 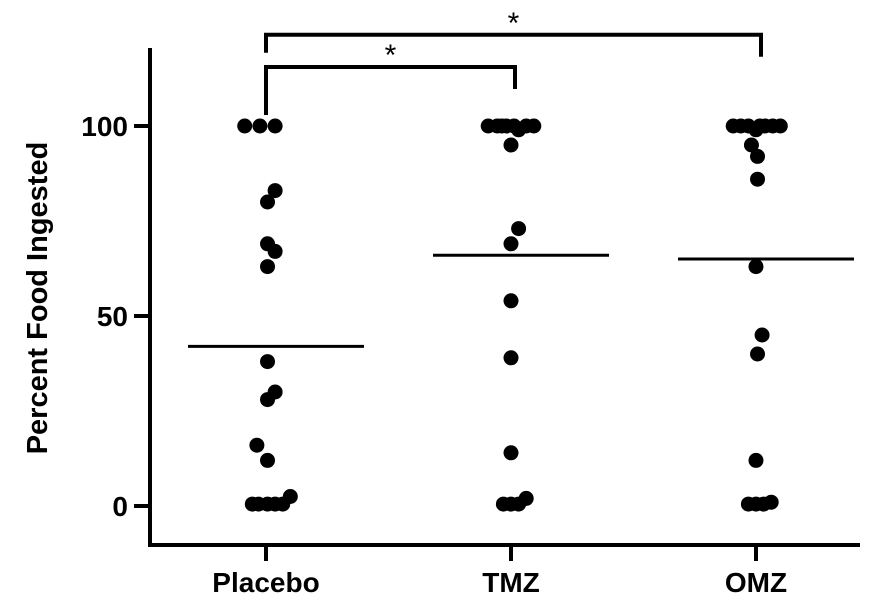 I want to click on y-tick-label: 100, so click(x=104, y=126).